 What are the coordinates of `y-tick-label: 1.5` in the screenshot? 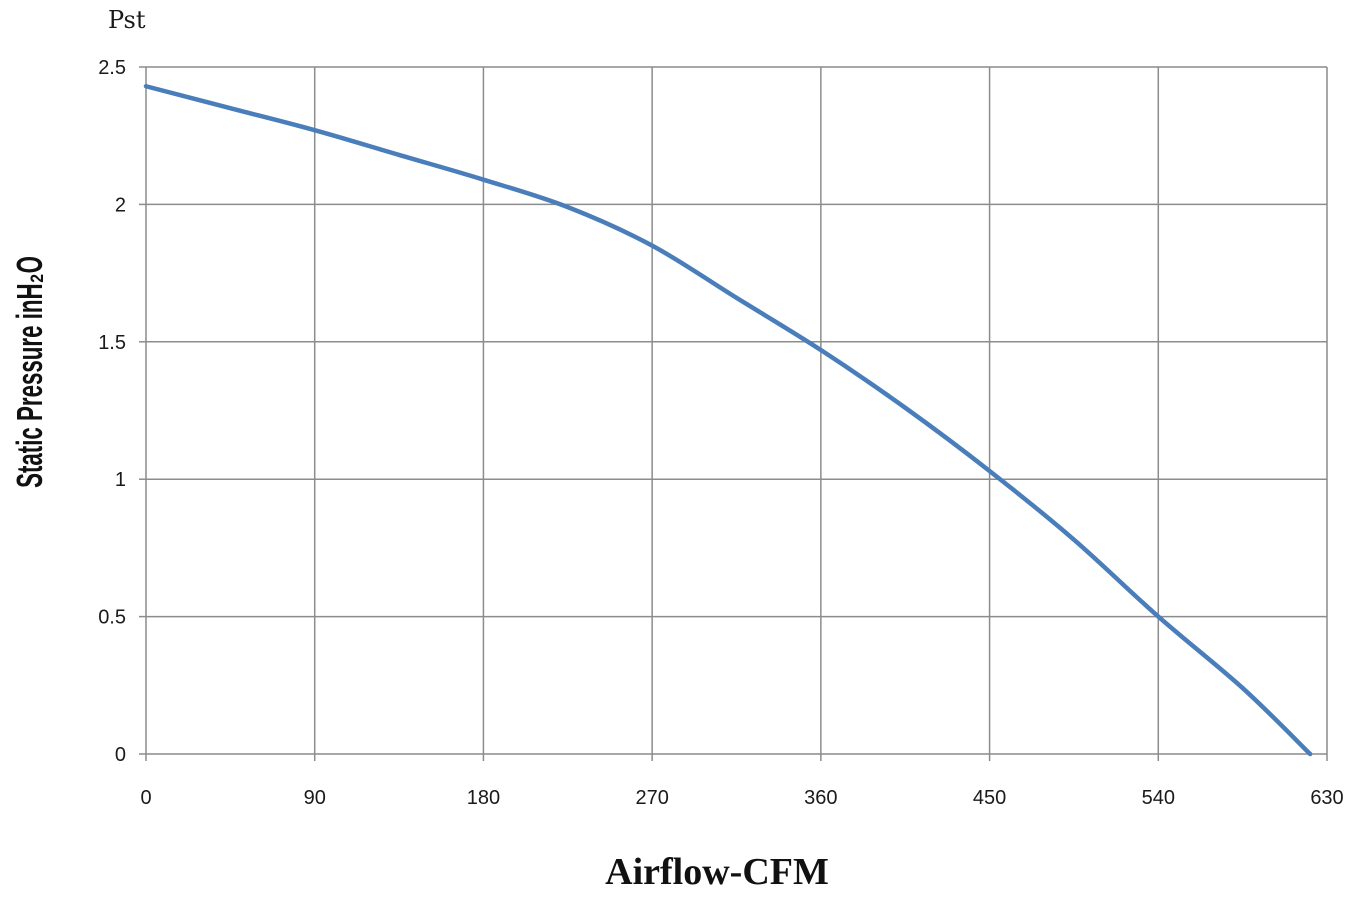 It's located at (112, 343).